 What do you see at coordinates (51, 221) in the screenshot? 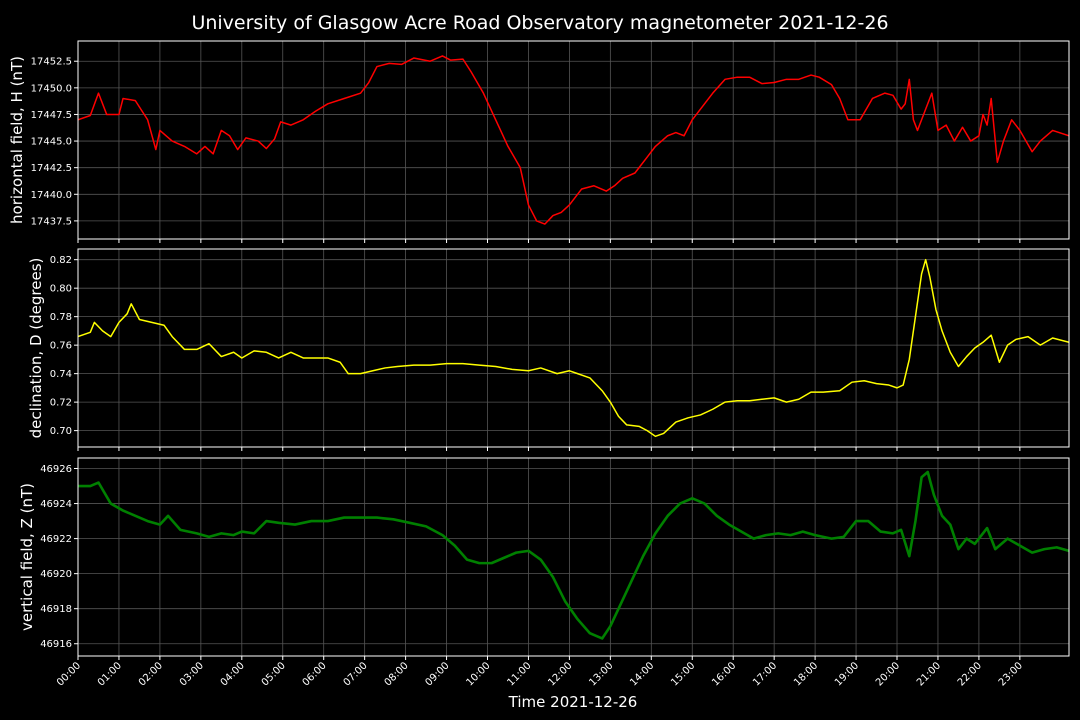
I see `y-tick-label: 17437.5` at bounding box center [51, 221].